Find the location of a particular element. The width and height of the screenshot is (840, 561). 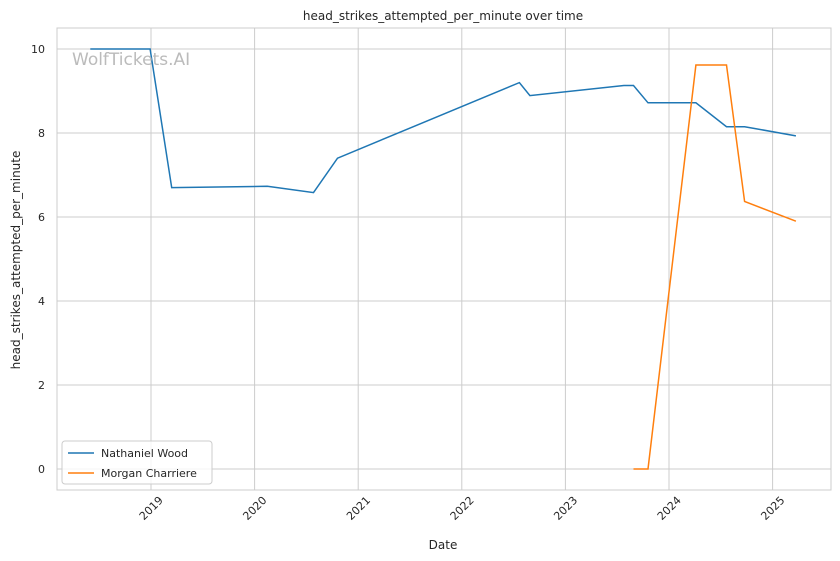

x-tick-label: 2025 is located at coordinates (772, 508).